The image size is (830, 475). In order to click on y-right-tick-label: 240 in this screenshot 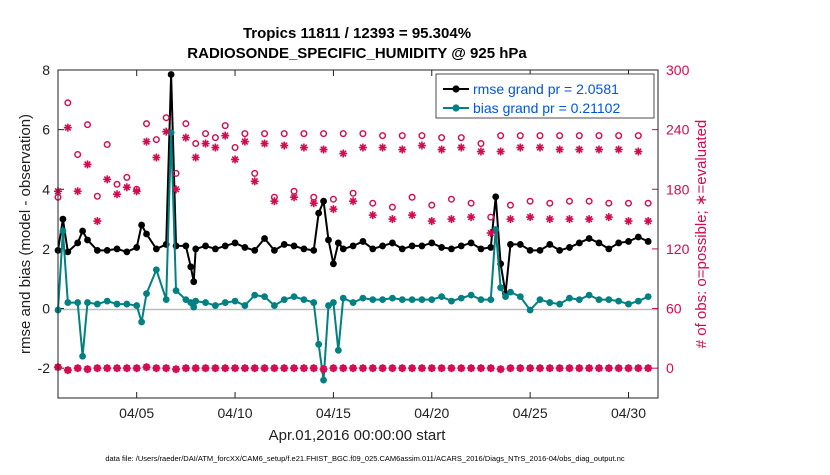, I will do `click(678, 130)`.